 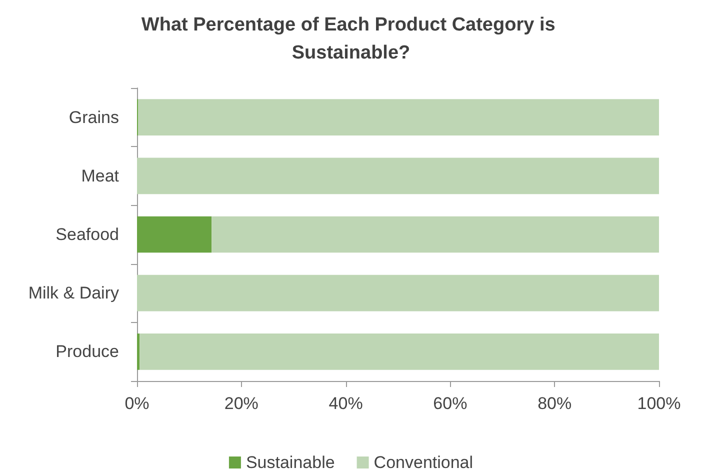 What do you see at coordinates (241, 403) in the screenshot?
I see `x-tick-label: 20%` at bounding box center [241, 403].